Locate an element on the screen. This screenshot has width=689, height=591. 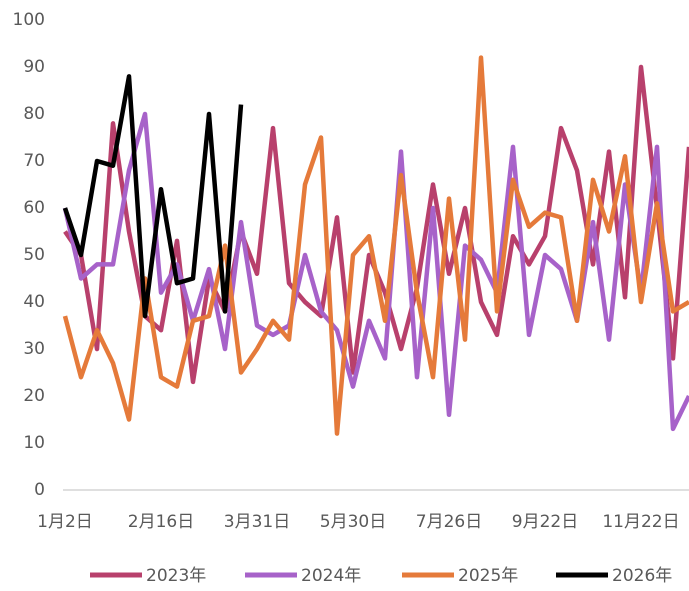
y-tick-label: 20 is located at coordinates (34, 396).